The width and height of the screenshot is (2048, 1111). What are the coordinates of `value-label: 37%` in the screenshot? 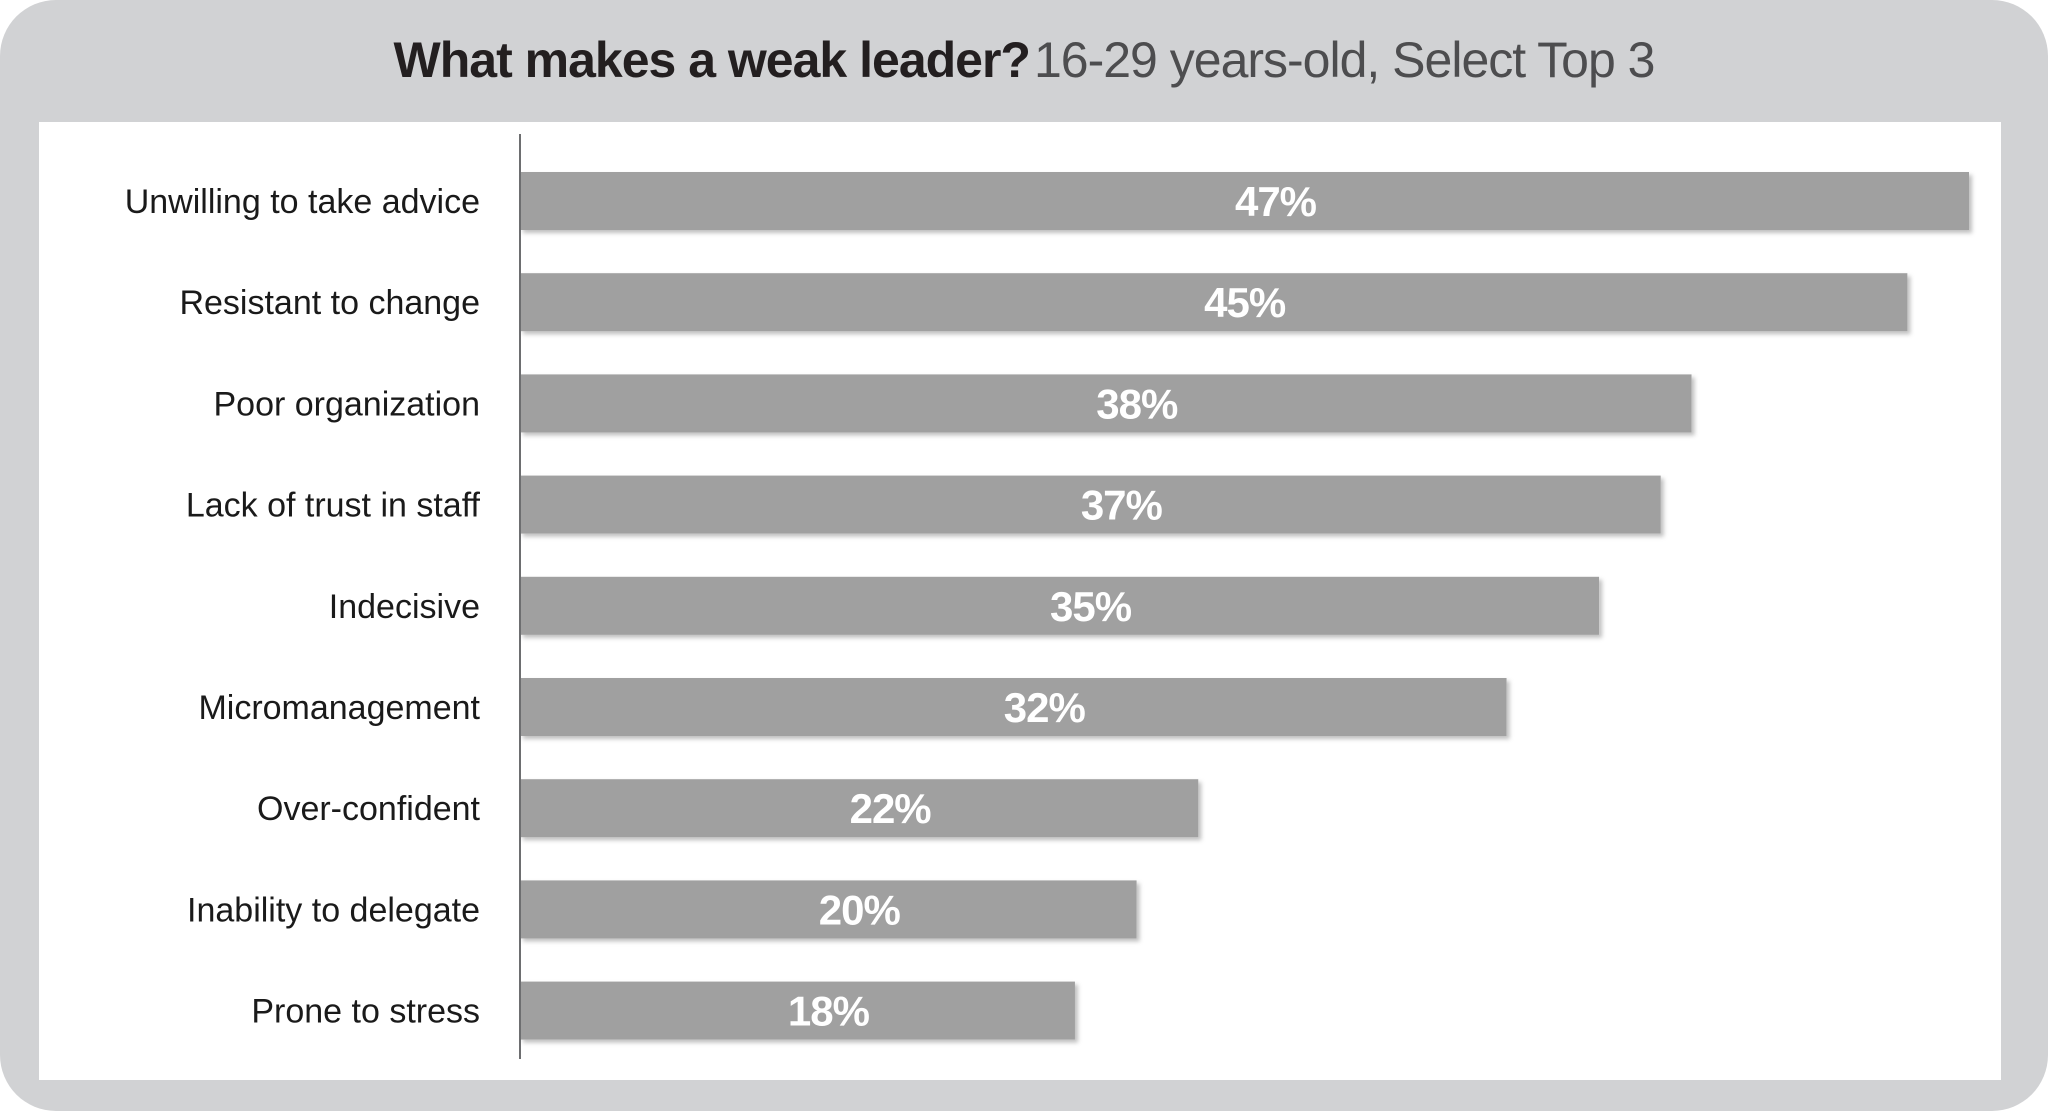 It's located at (1122, 505).